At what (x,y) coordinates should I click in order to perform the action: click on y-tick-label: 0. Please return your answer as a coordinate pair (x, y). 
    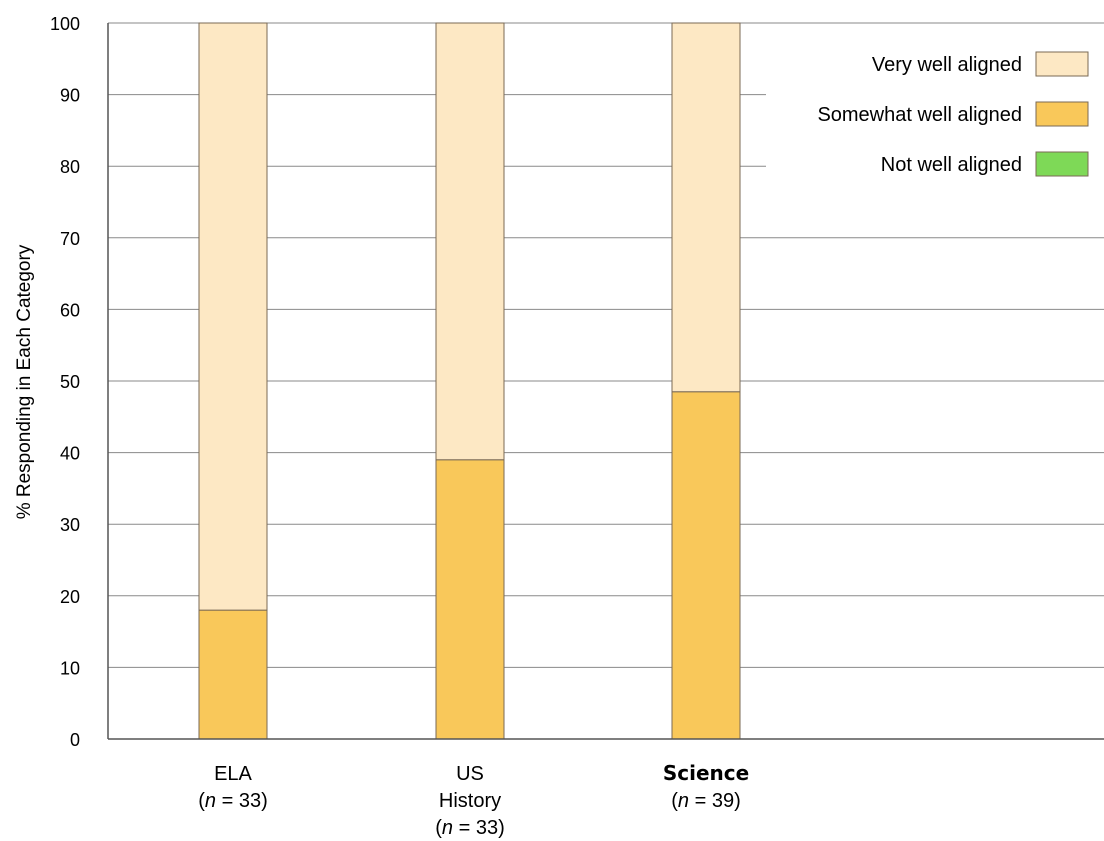
    Looking at the image, I should click on (75, 740).